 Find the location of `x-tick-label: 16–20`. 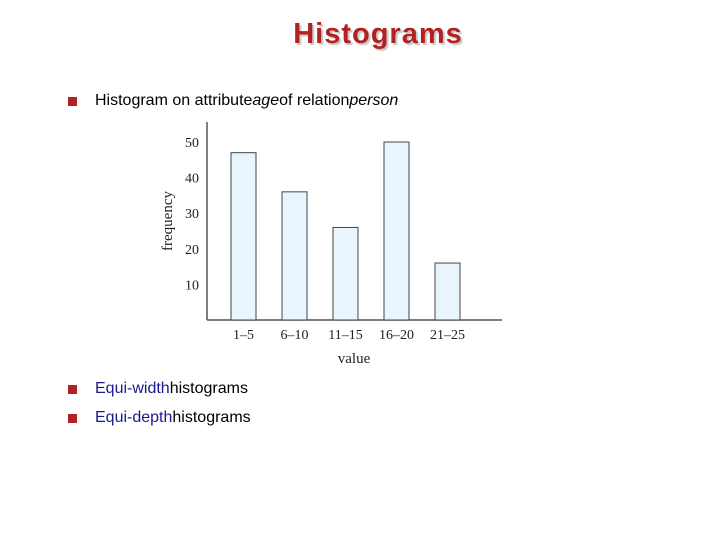

x-tick-label: 16–20 is located at coordinates (396, 335).